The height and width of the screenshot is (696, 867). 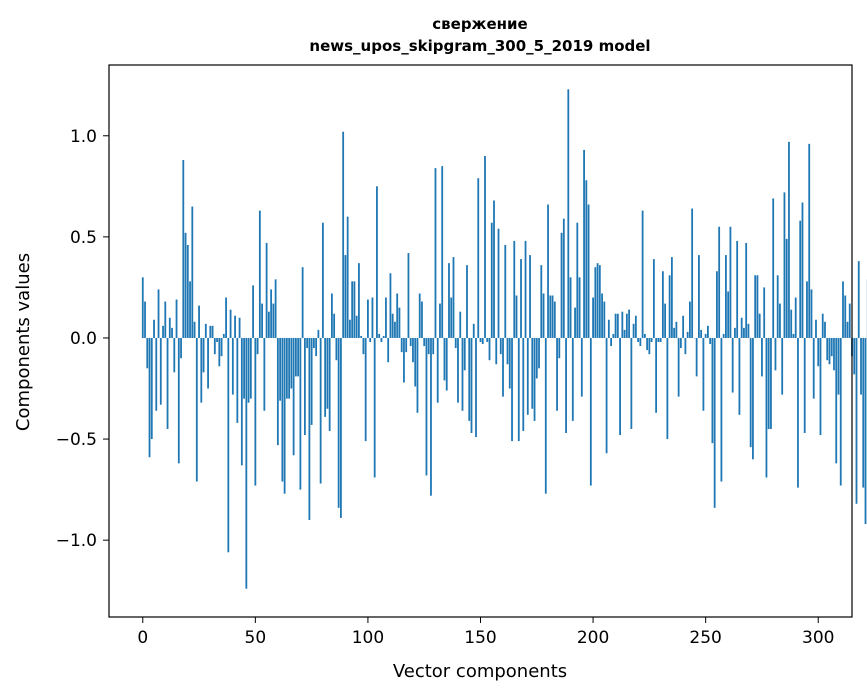 I want to click on y-axis-label: Components values, so click(x=23, y=342).